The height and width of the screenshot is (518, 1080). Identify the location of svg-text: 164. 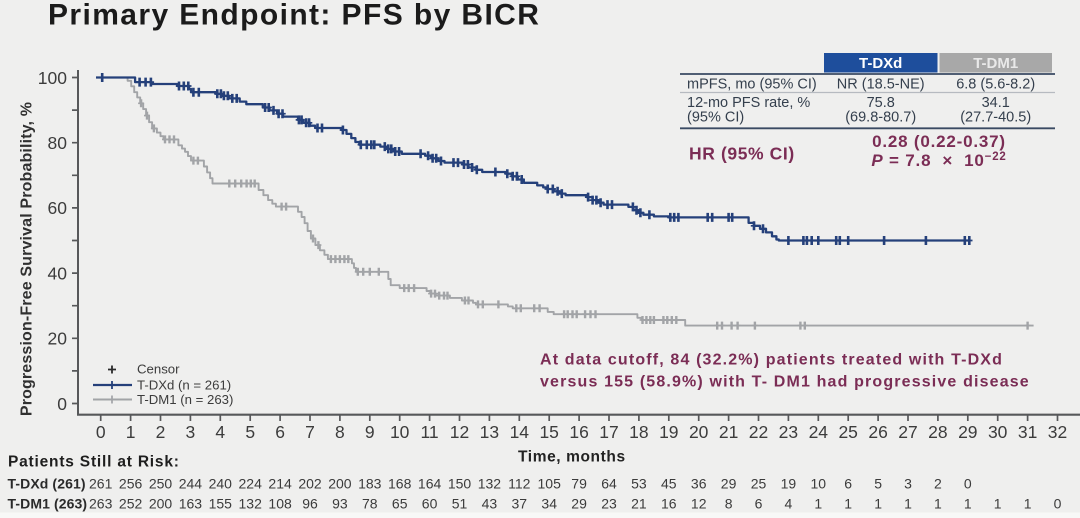
(430, 484).